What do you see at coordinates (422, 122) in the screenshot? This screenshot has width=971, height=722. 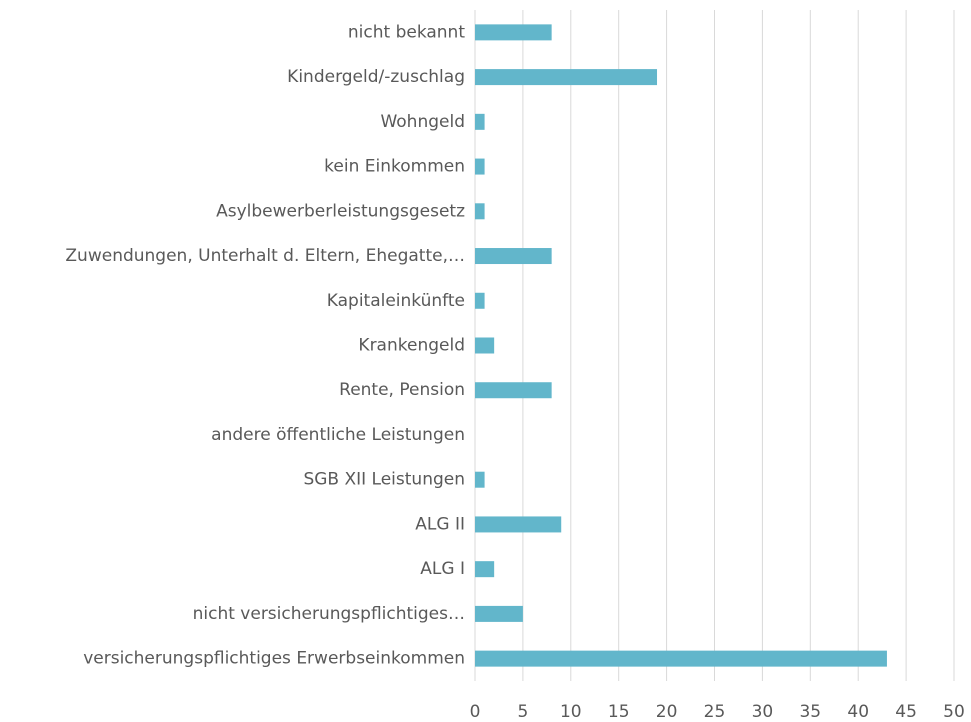 I see `y-tick-label: Wohngeld` at bounding box center [422, 122].